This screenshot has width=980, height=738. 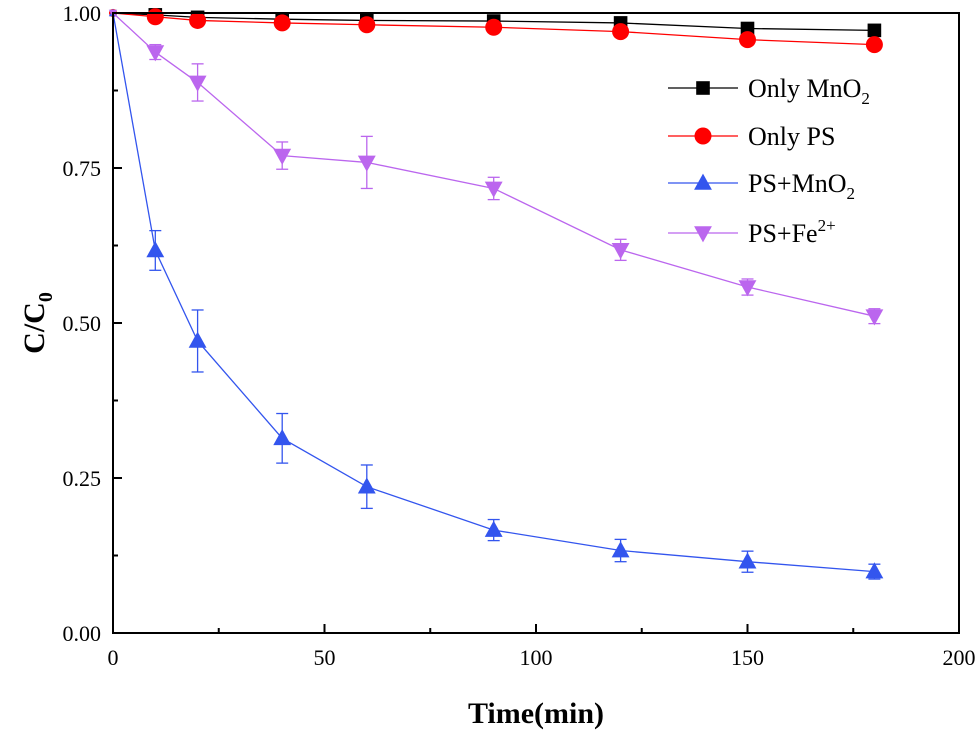 What do you see at coordinates (46, 297) in the screenshot?
I see `y-axis-title-sub: 0` at bounding box center [46, 297].